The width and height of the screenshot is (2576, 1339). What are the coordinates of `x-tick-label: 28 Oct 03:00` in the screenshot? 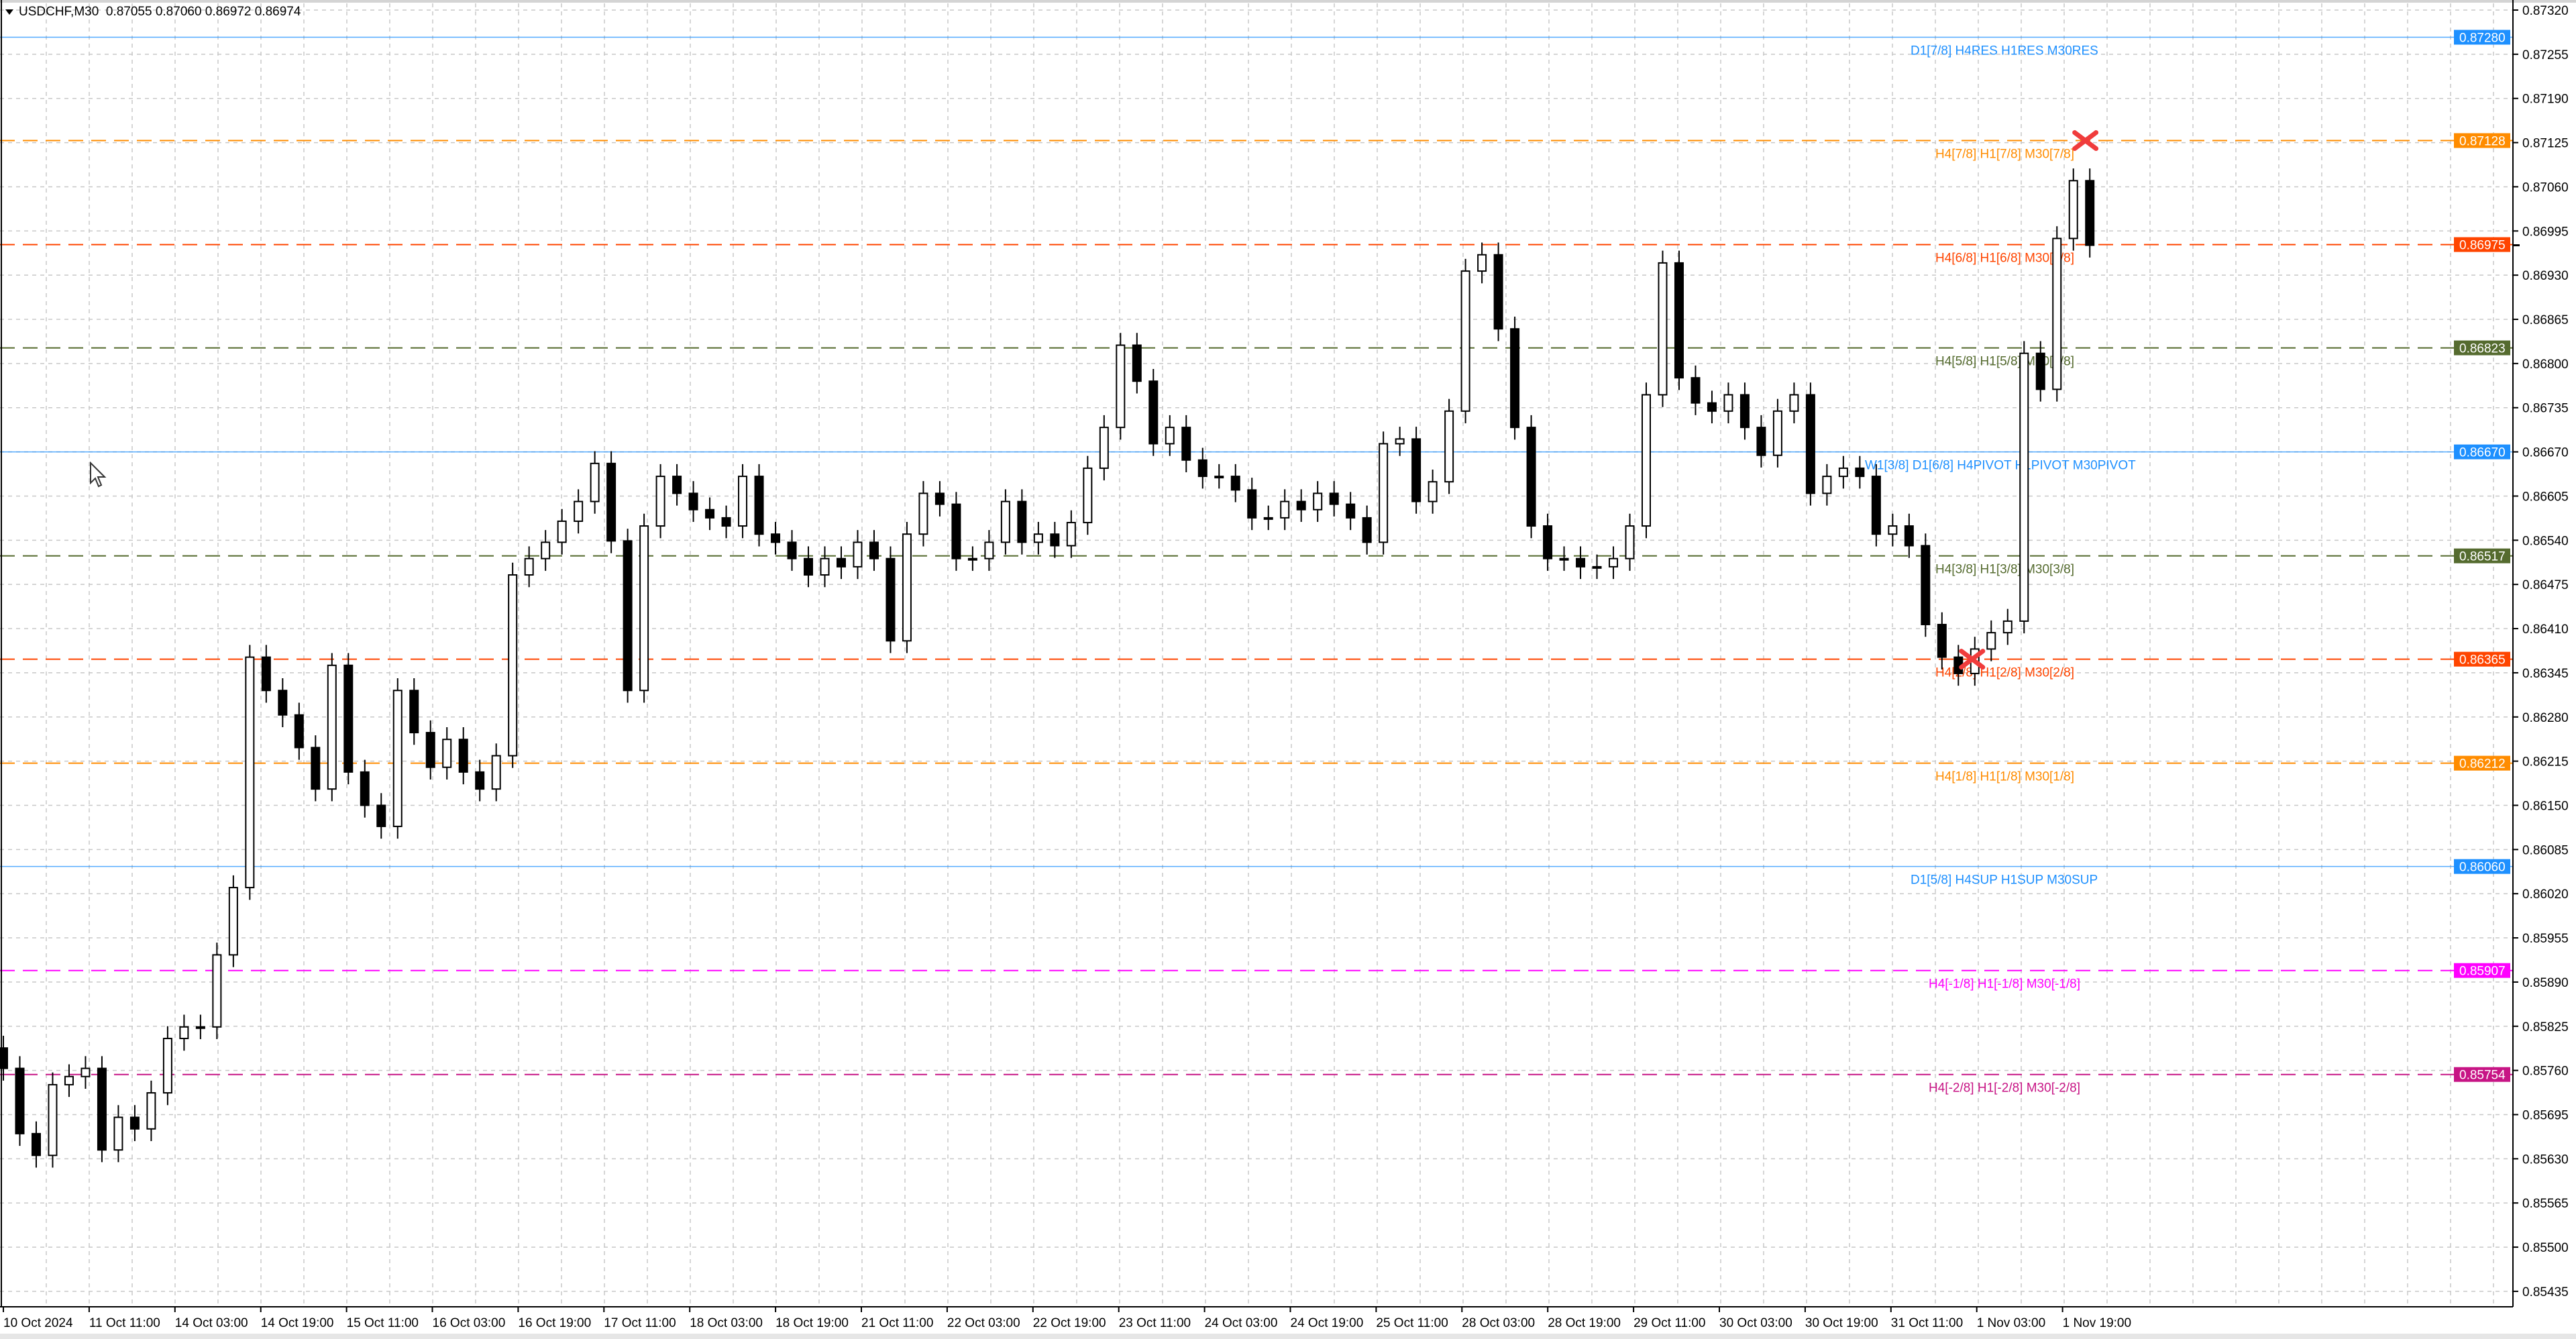 It's located at (1498, 1323).